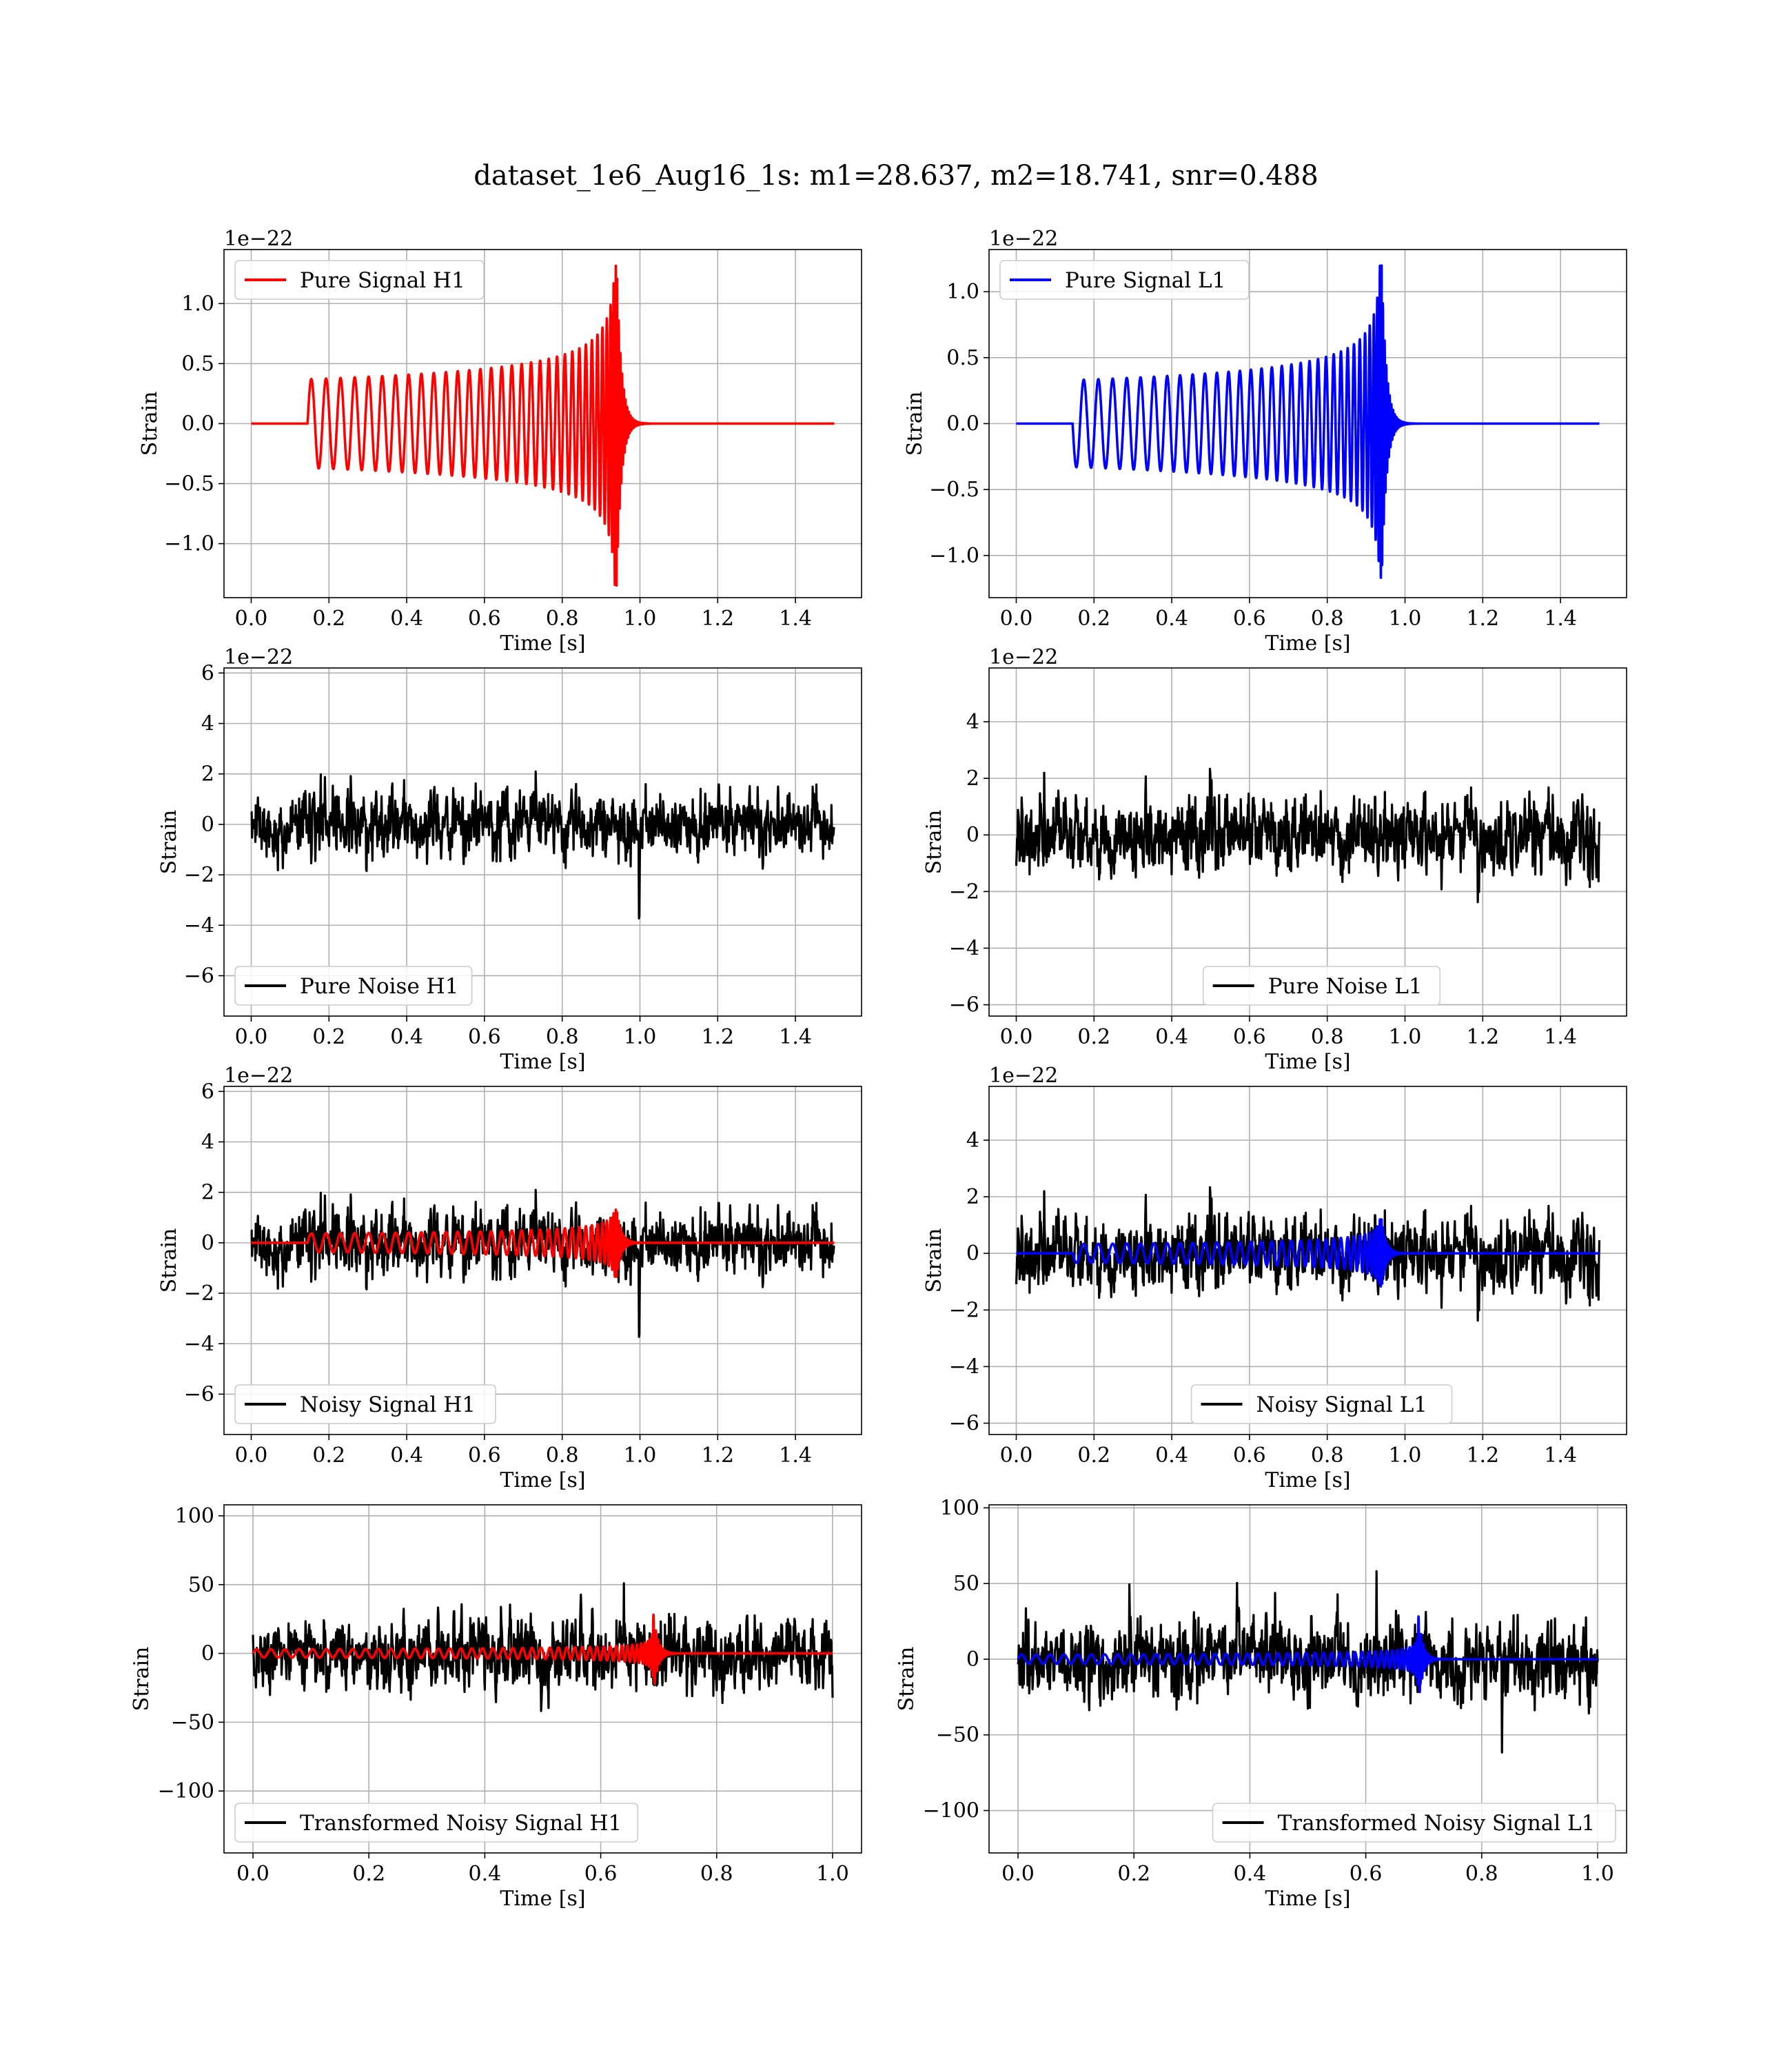 This screenshot has width=1792, height=2068. I want to click on legend-label: Pure Noise H1, so click(379, 987).